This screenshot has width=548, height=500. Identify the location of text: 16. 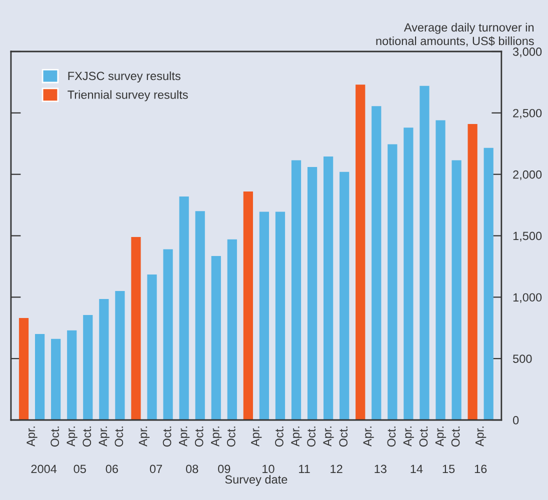
(480, 469).